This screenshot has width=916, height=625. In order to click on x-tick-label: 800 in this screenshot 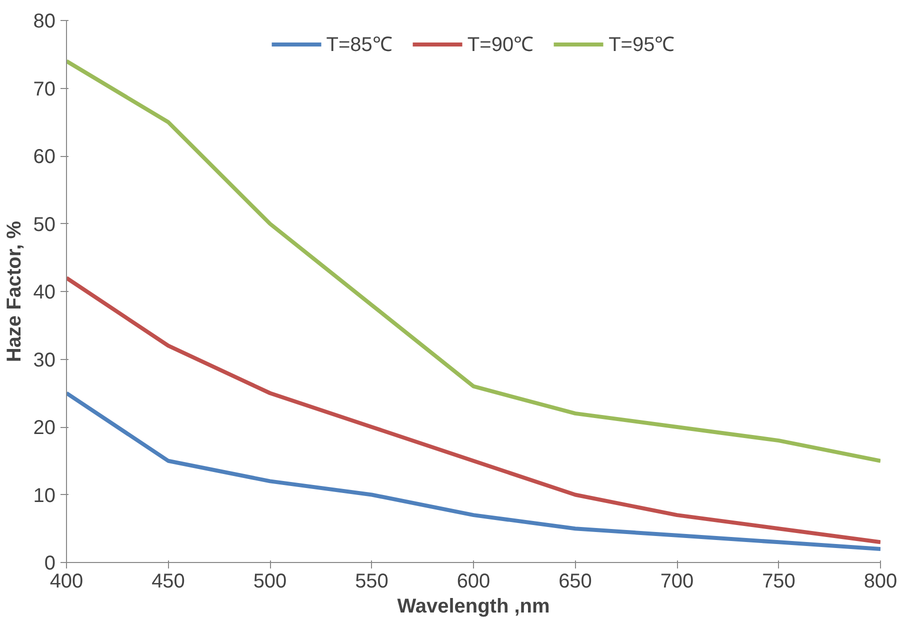, I will do `click(881, 581)`.